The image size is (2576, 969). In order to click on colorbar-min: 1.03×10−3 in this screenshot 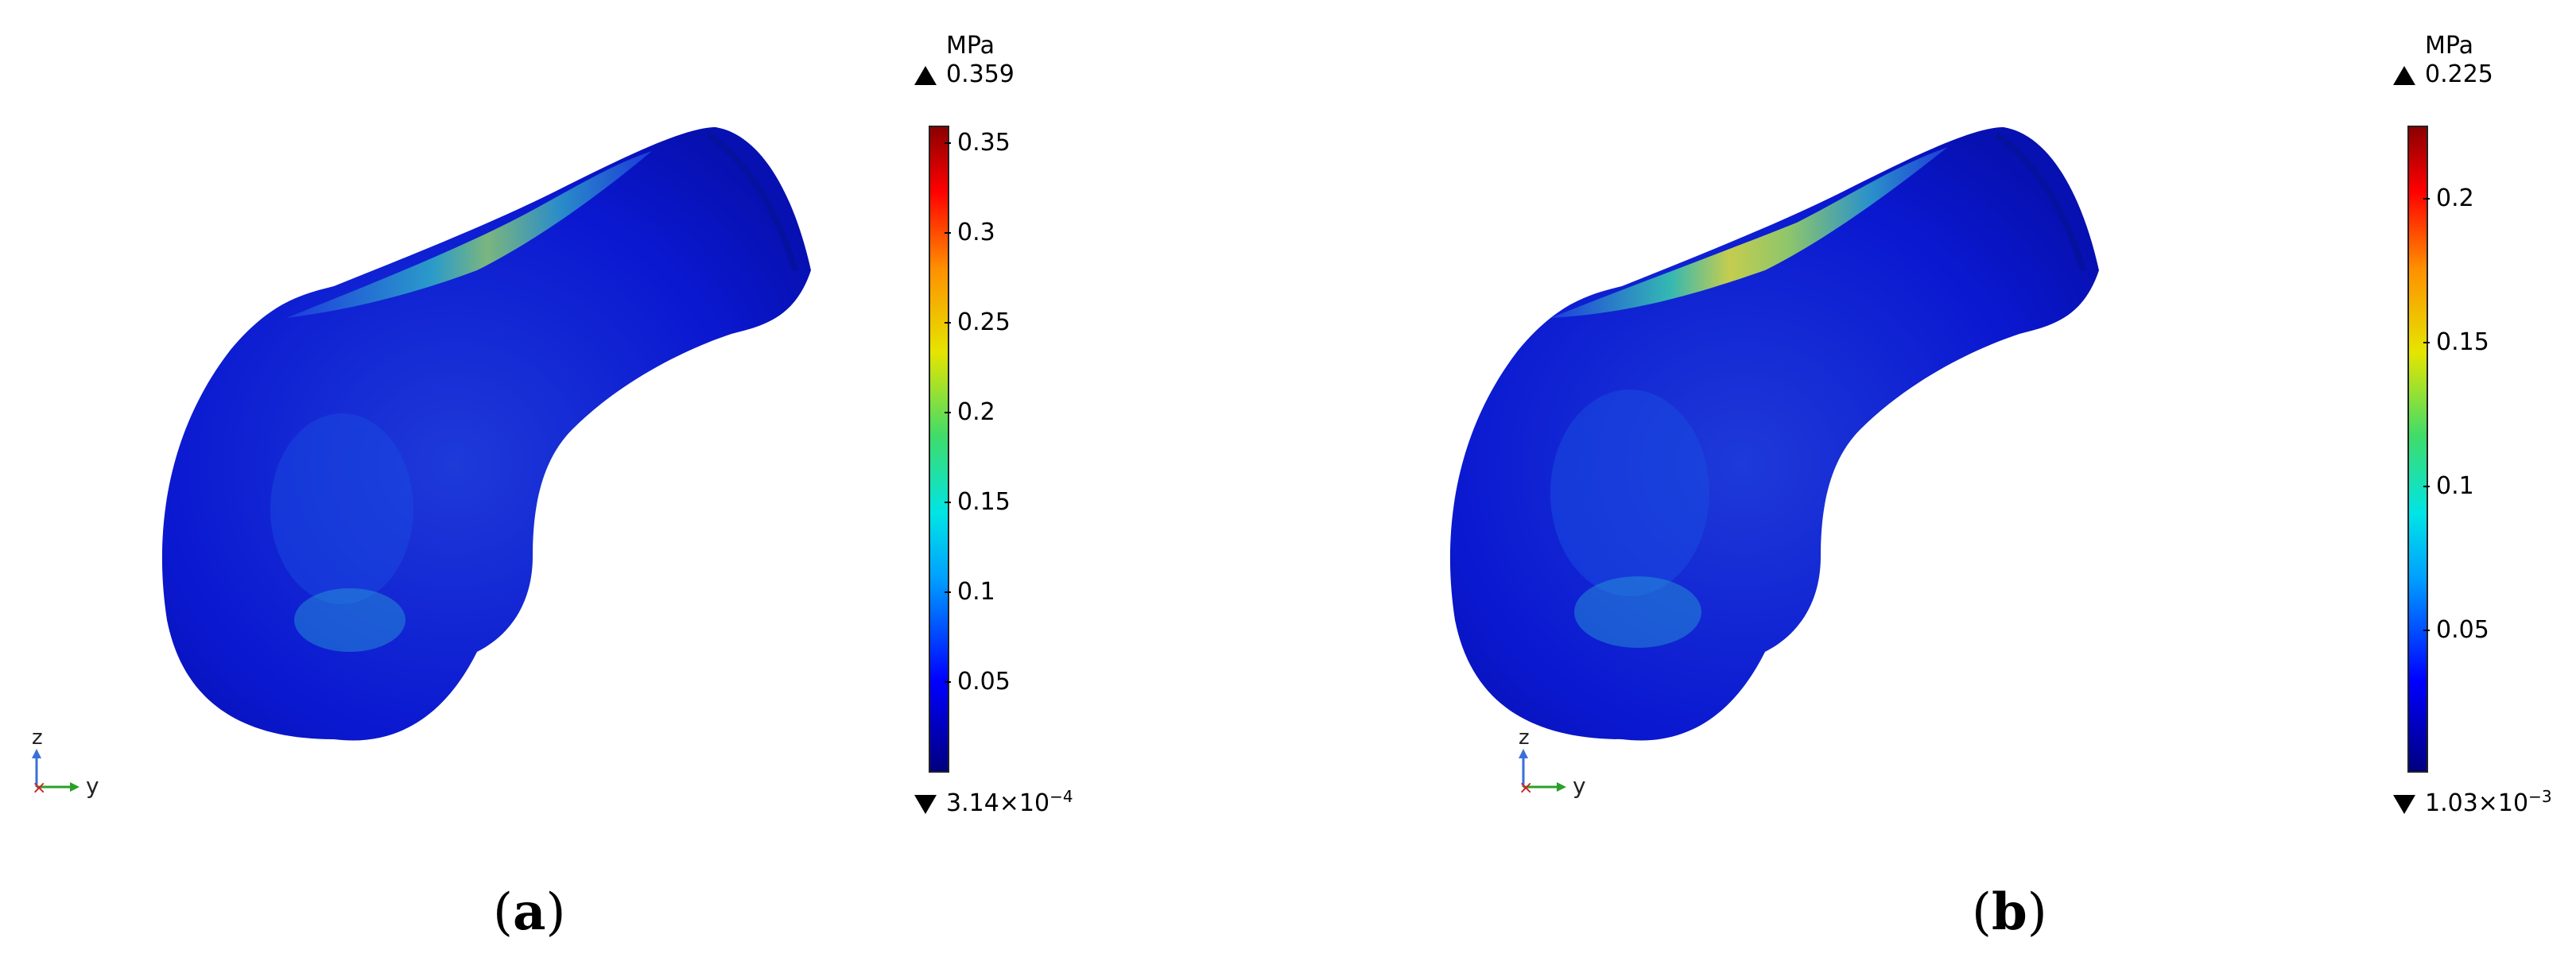, I will do `click(2473, 802)`.